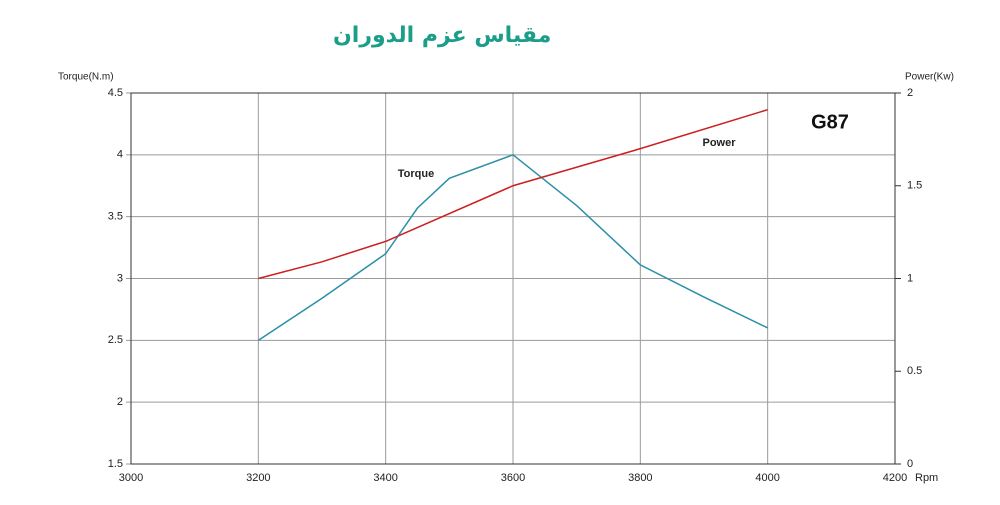 Image resolution: width=1000 pixels, height=505 pixels. I want to click on y-tick-label: 2.5, so click(115, 340).